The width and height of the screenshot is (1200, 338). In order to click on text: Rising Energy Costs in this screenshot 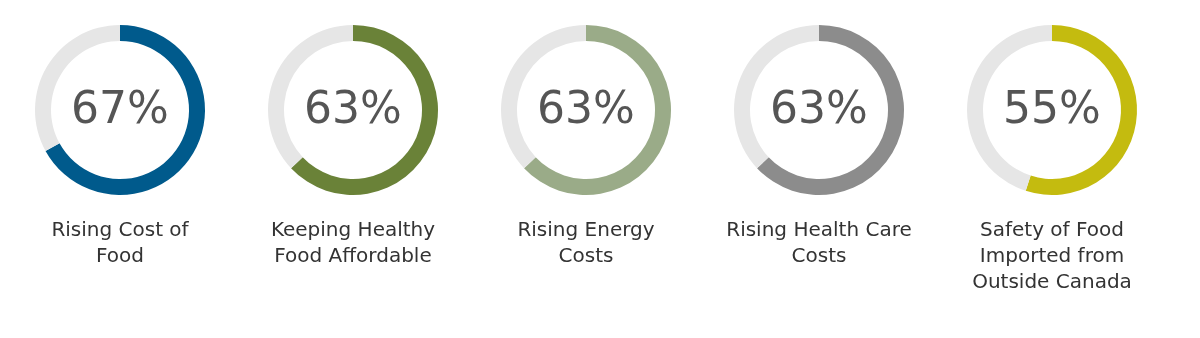, I will do `click(586, 242)`.